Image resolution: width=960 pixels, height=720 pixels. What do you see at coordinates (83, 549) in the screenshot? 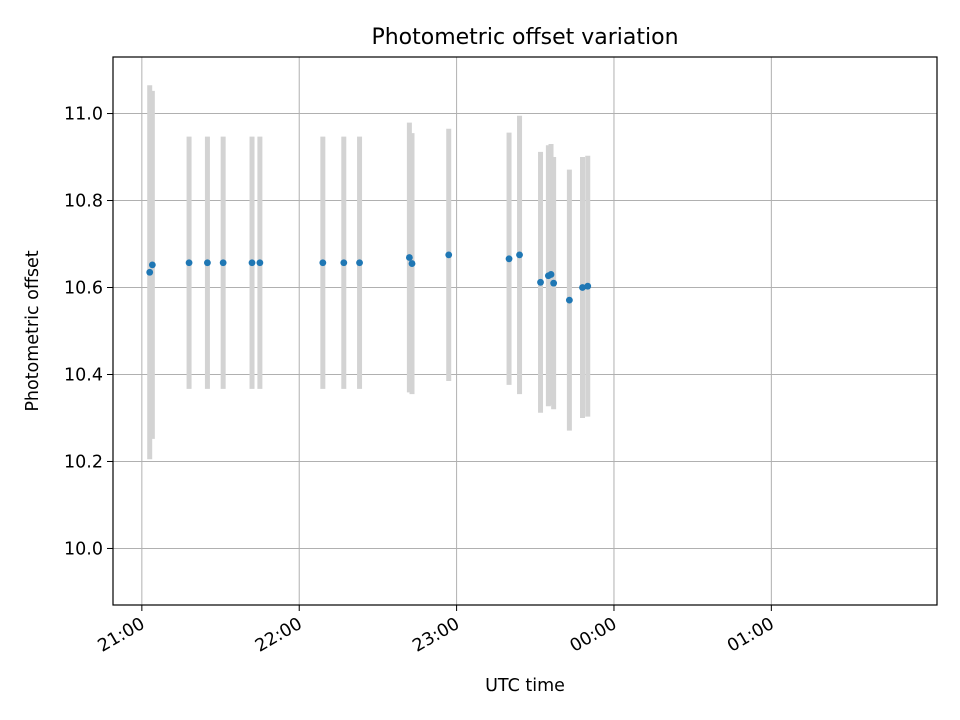
I see `y-tick-label: 10.0` at bounding box center [83, 549].